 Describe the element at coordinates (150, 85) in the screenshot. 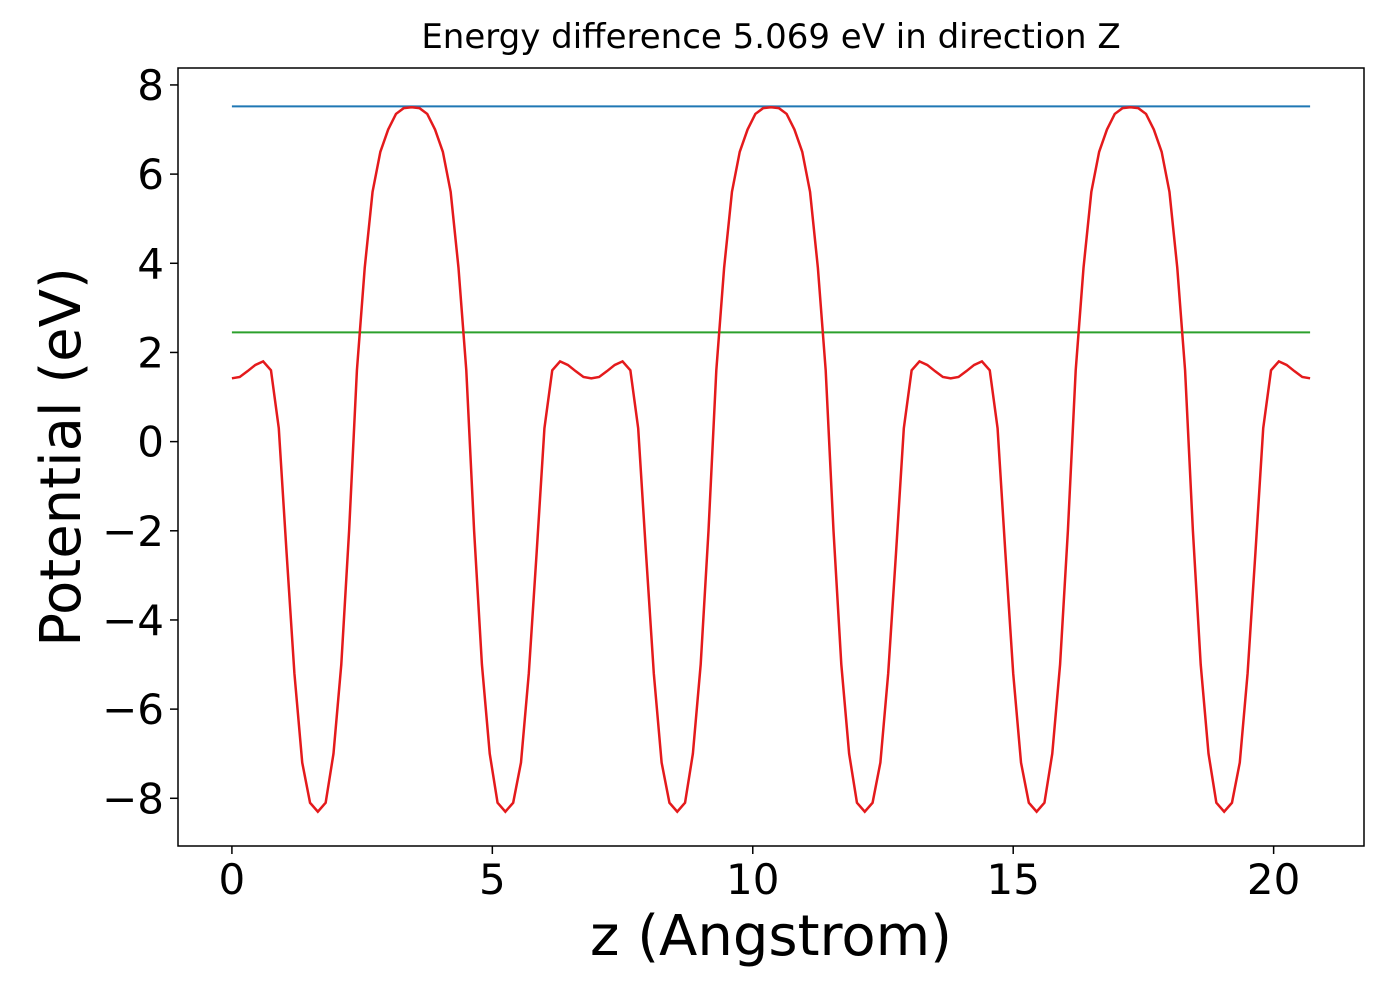

I see `y-tick-label: 8` at that location.